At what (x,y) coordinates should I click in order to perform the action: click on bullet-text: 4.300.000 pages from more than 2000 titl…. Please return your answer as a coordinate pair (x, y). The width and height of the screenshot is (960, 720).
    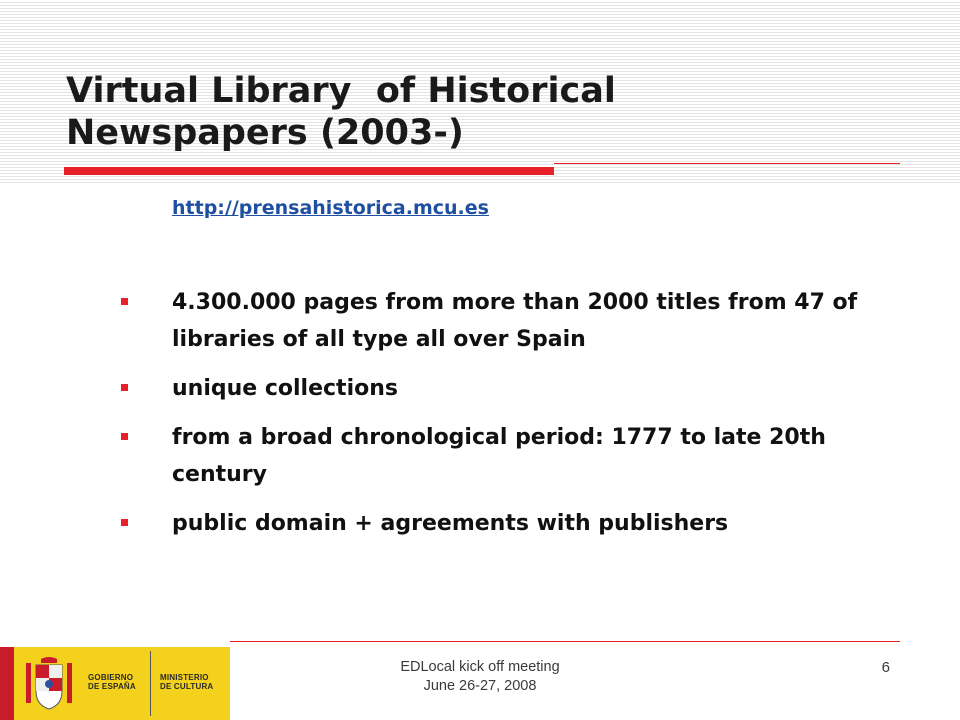
    Looking at the image, I should click on (515, 321).